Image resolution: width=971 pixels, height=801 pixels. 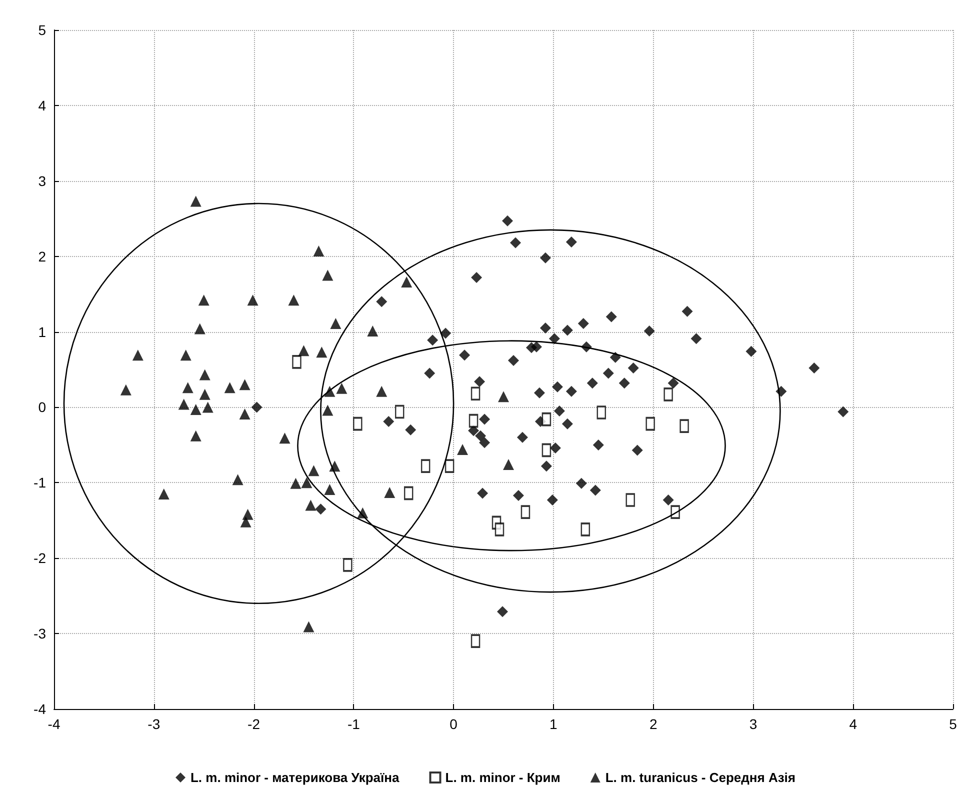 I want to click on legend-label: L. m. turanicus - Середня Азія, so click(x=700, y=777).